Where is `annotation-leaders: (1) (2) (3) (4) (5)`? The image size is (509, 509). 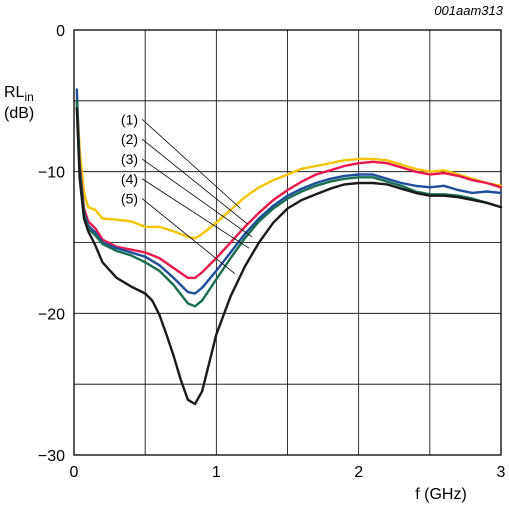
annotation-leaders: (1) (2) (3) (4) (5) is located at coordinates (187, 192).